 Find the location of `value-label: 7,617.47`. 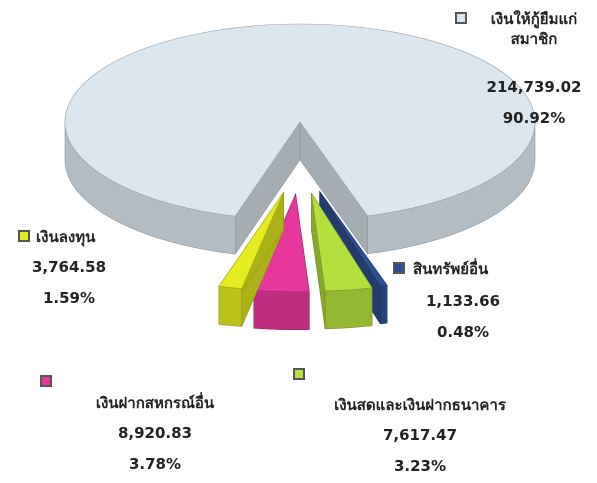

value-label: 7,617.47 is located at coordinates (420, 435).